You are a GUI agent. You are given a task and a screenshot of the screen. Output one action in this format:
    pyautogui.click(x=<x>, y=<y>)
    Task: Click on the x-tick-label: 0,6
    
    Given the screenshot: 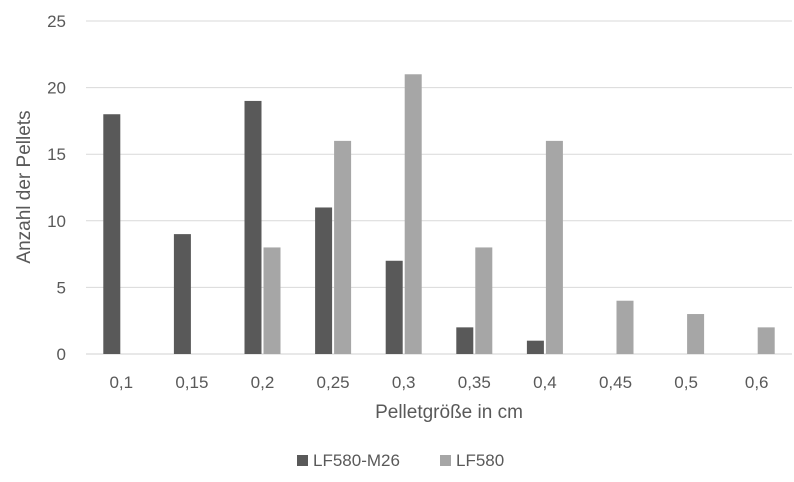 What is the action you would take?
    pyautogui.click(x=757, y=382)
    